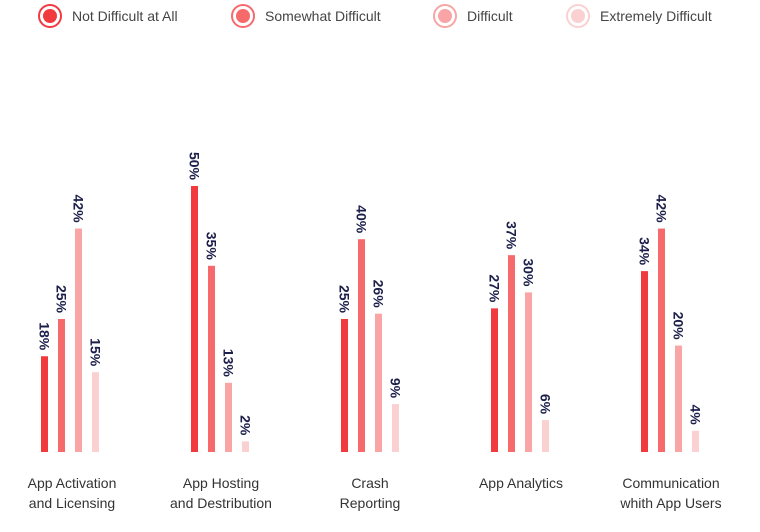  I want to click on data-label: 50%, so click(195, 166).